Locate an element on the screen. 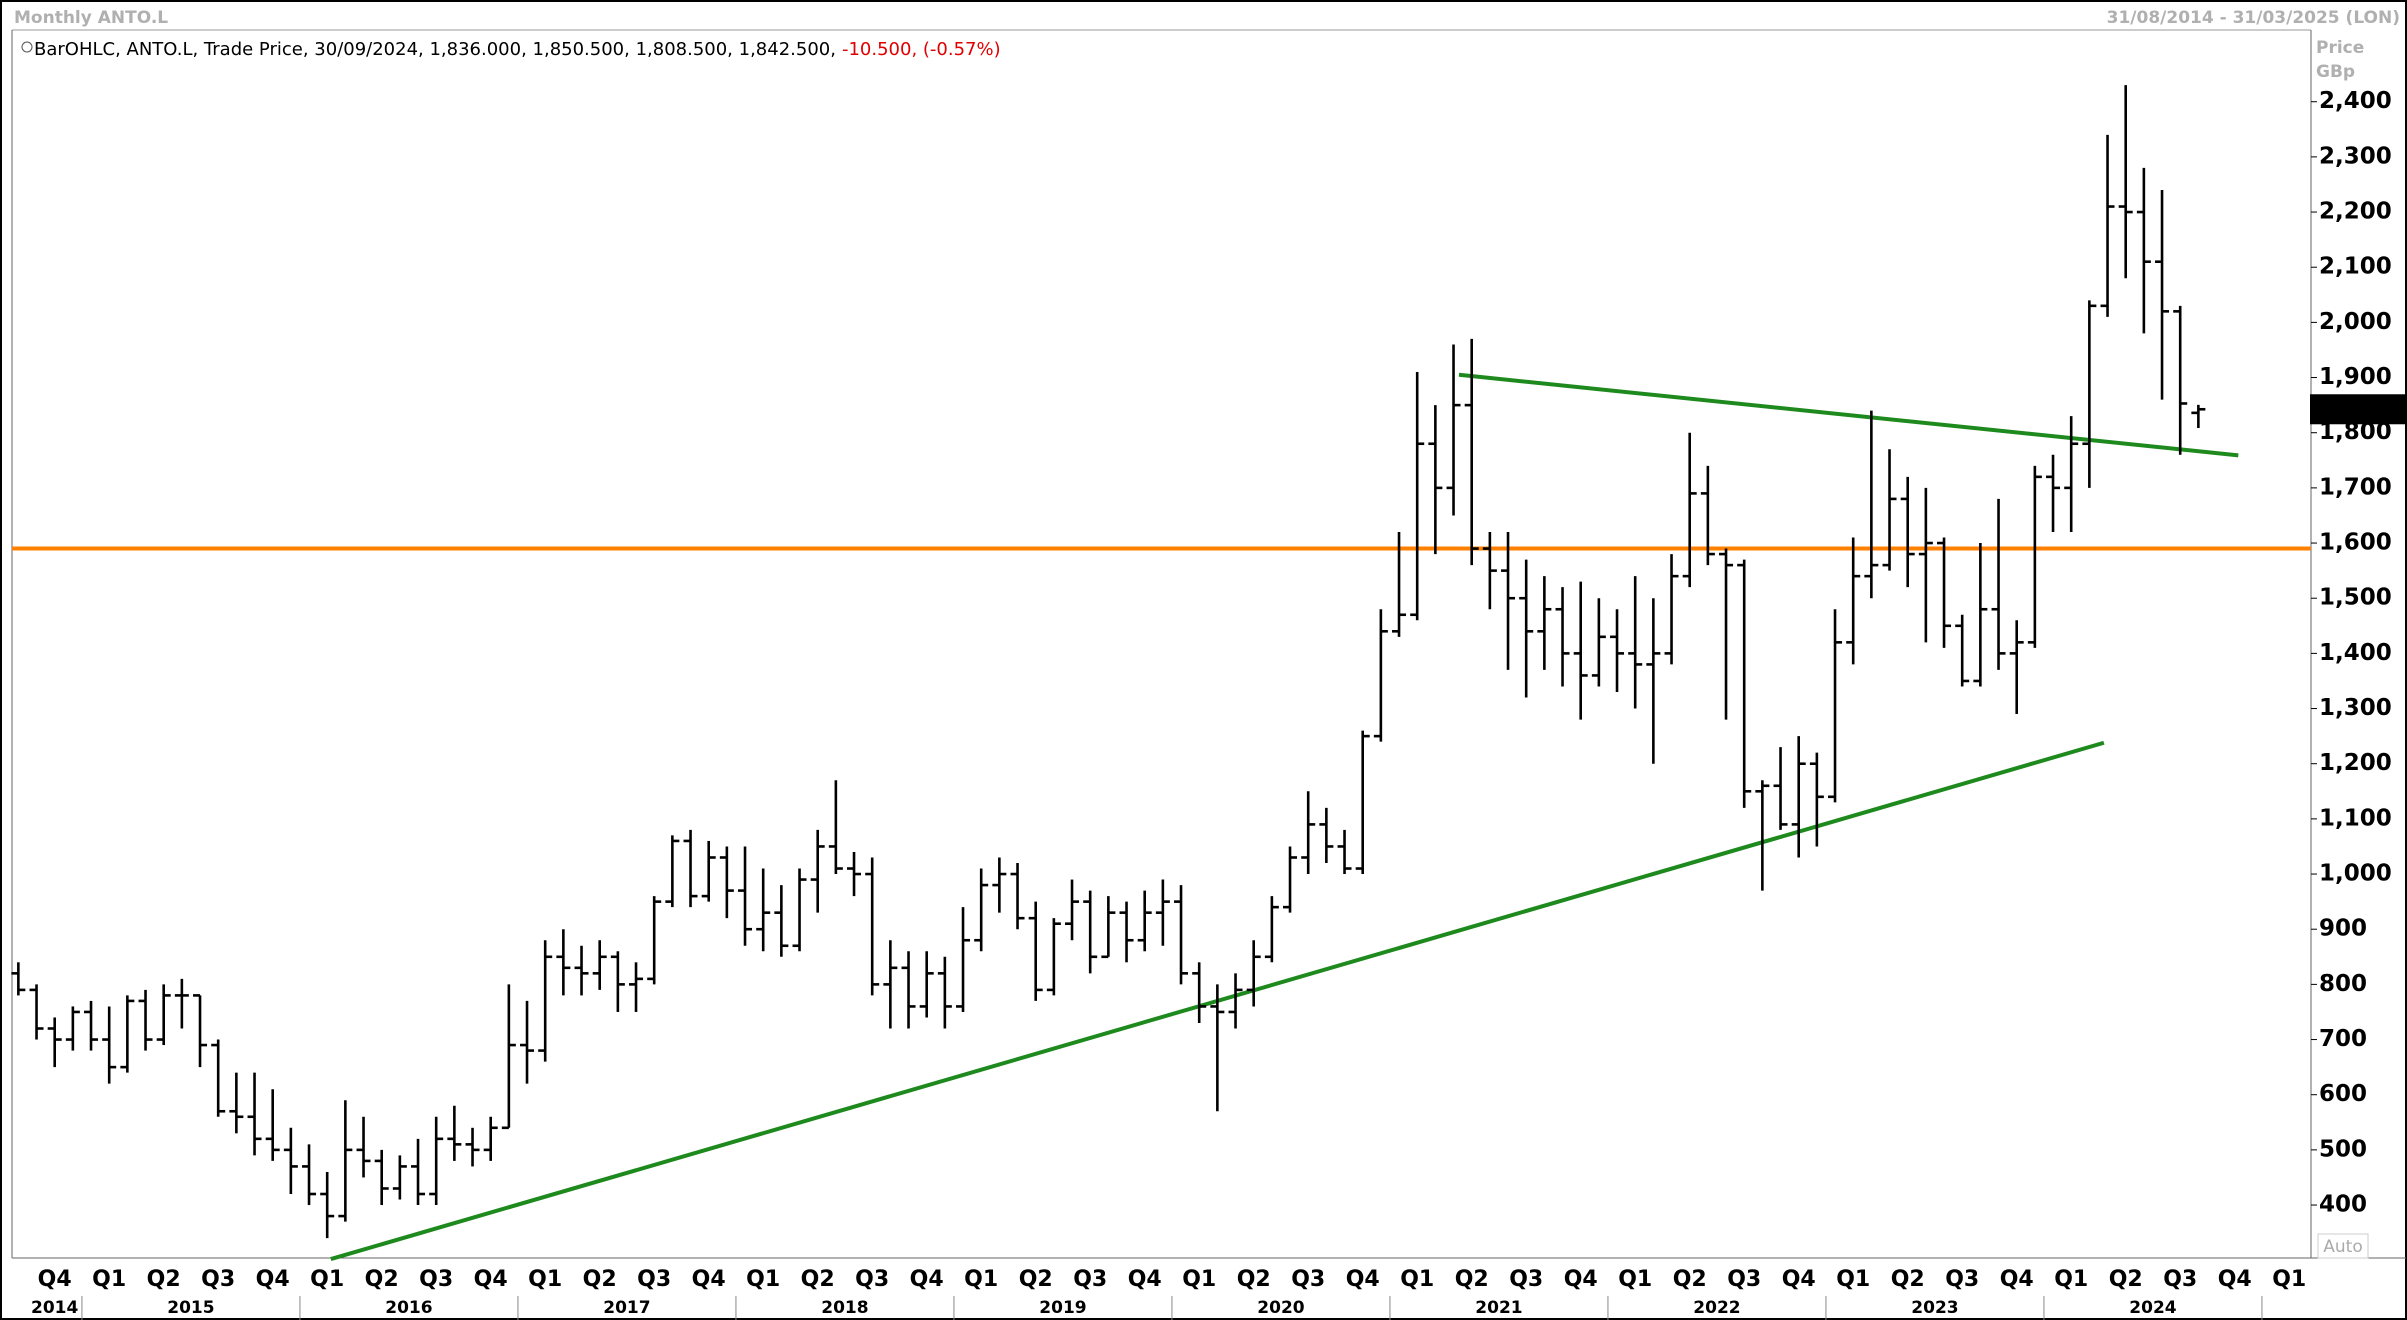  legend-change: -10.500, (-0.57%) is located at coordinates (921, 49).